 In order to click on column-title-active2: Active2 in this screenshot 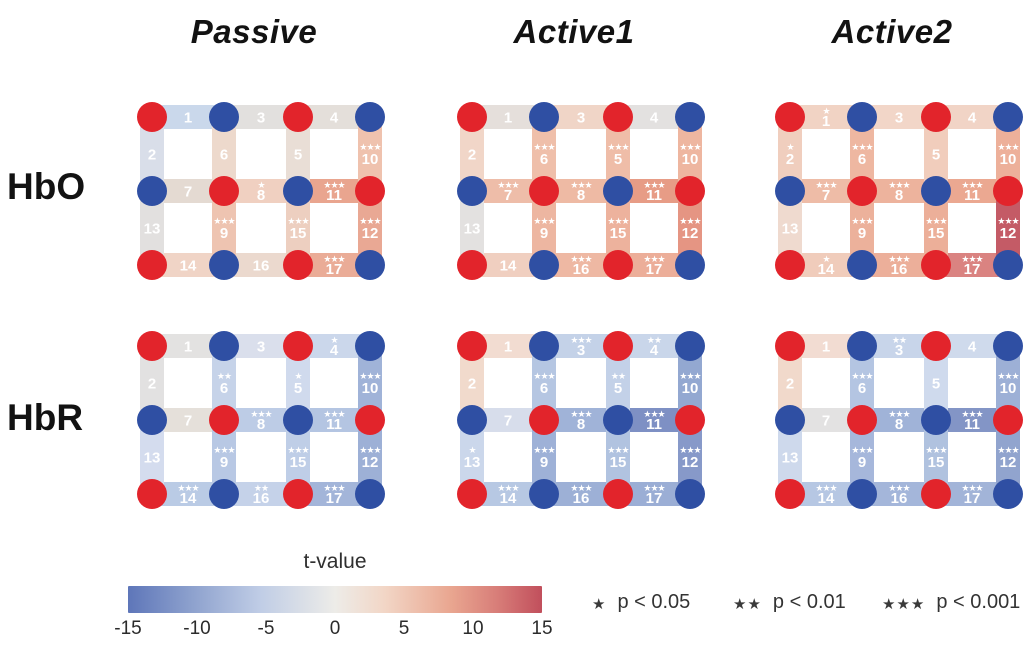, I will do `click(892, 31)`.